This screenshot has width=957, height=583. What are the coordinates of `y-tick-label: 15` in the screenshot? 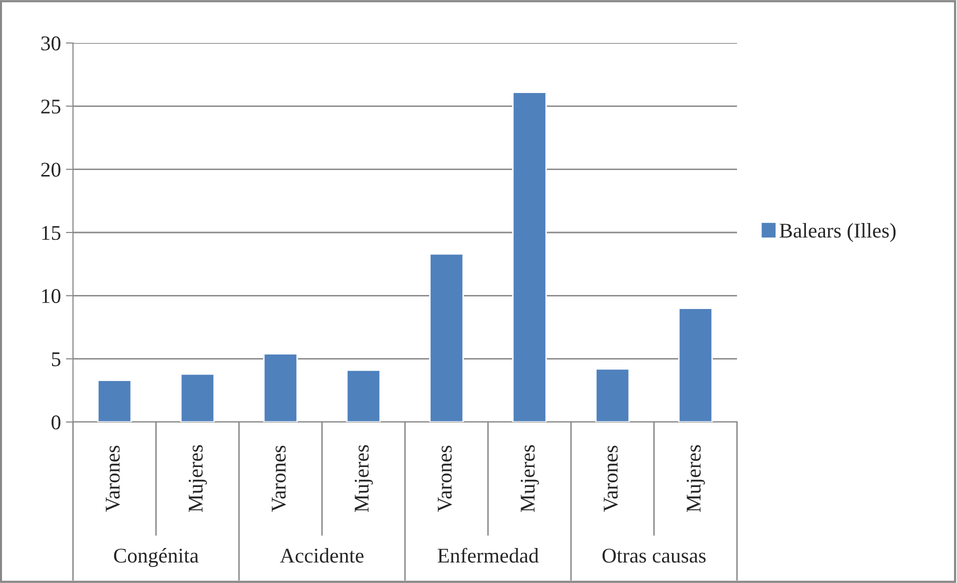 It's located at (51, 233).